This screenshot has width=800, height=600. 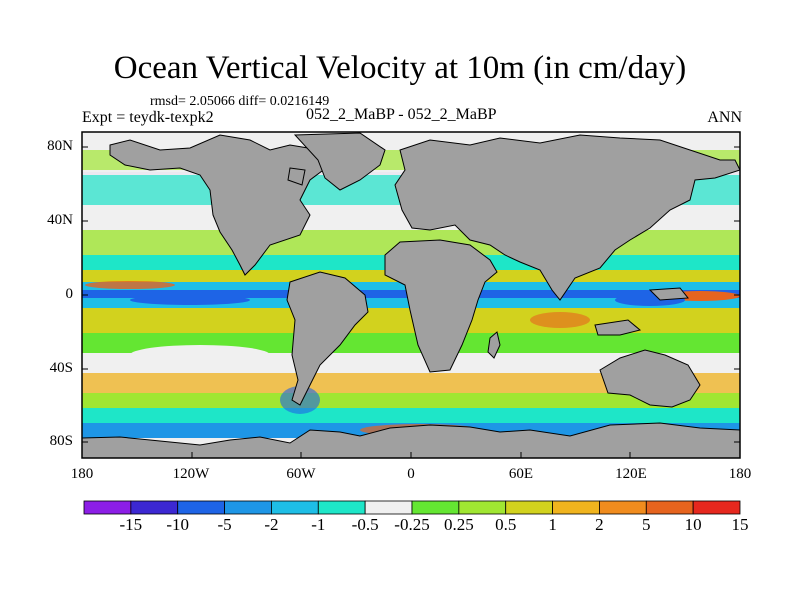 I want to click on lon-label-120w: 120W, so click(x=191, y=474).